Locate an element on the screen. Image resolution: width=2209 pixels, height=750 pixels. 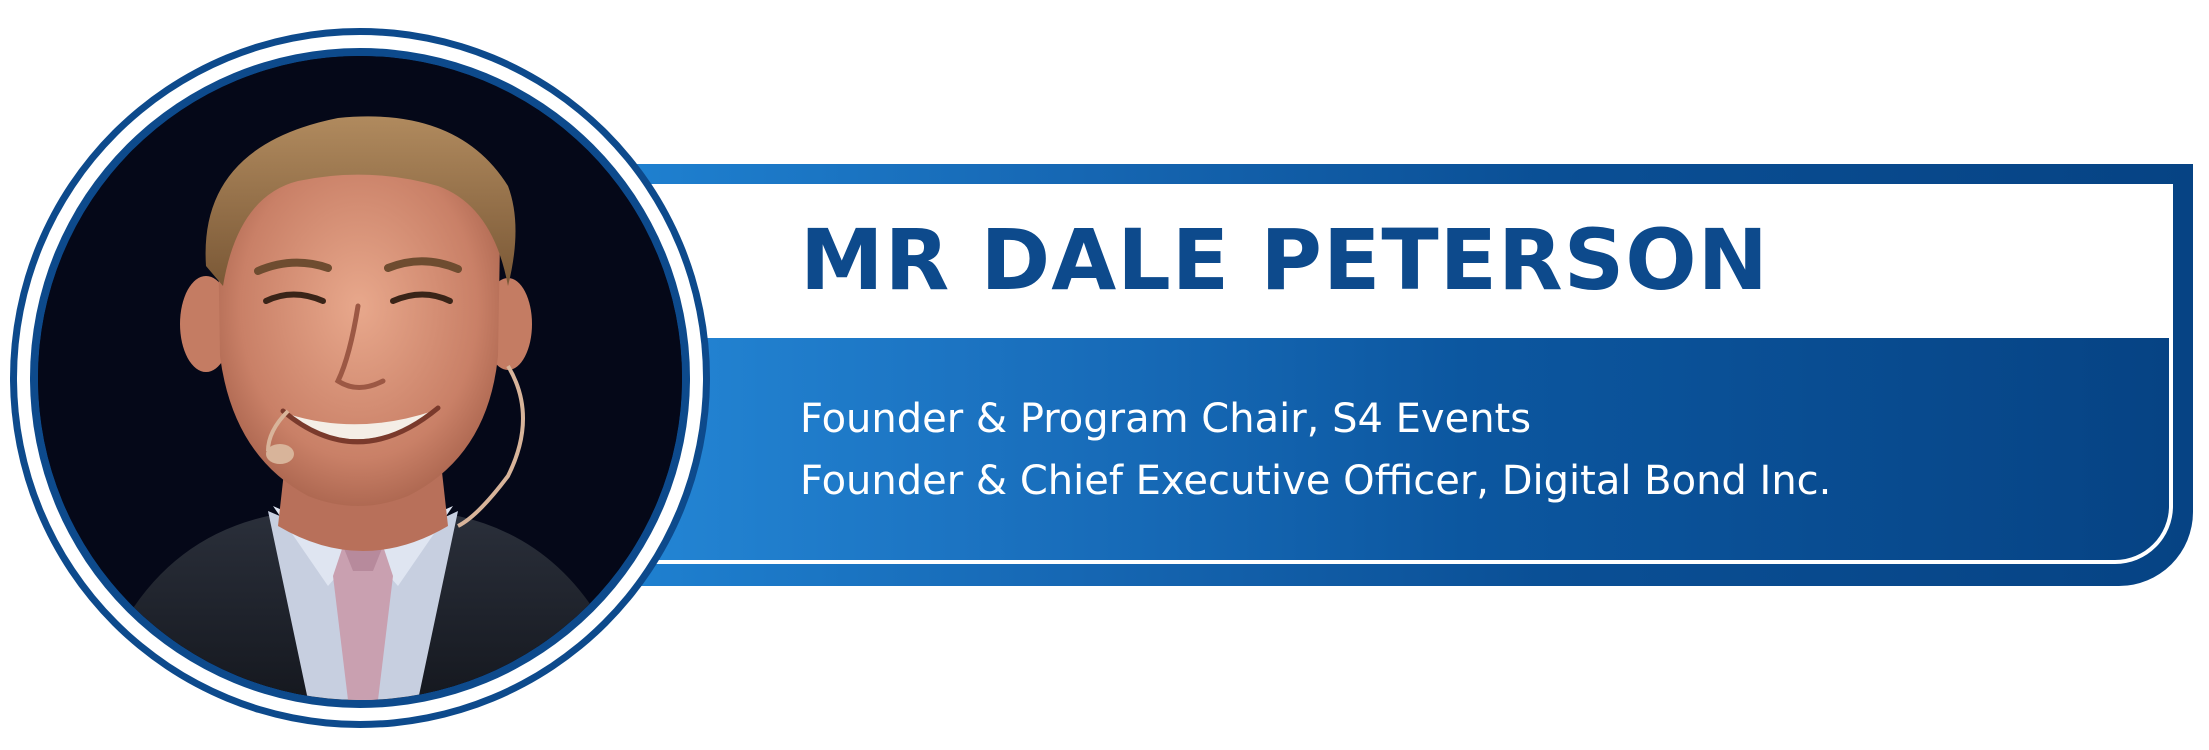
speaker-title-1: Founder & Program Chair, S4 Events is located at coordinates (1166, 419).